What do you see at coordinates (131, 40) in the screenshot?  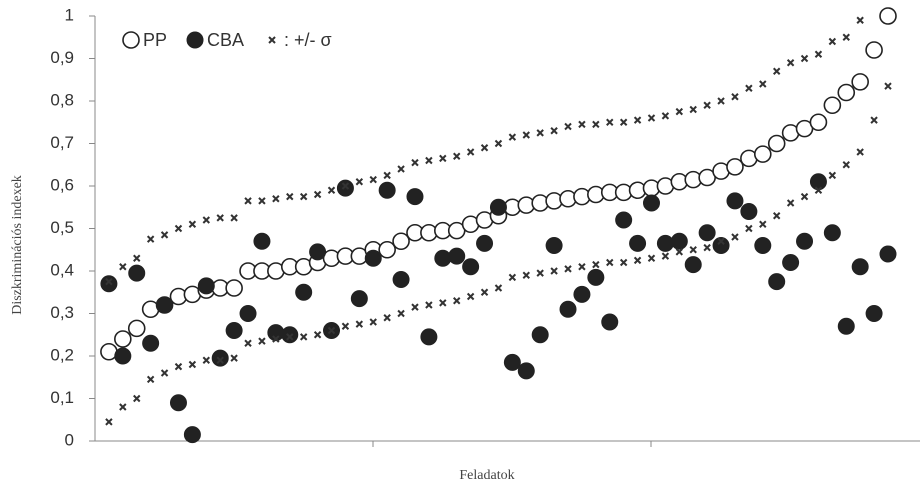 I see `legend-marker` at bounding box center [131, 40].